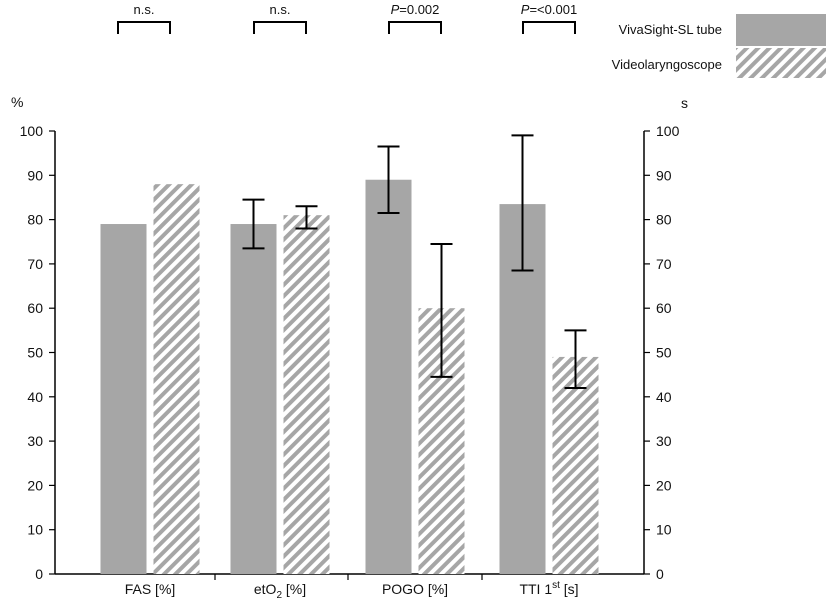 This screenshot has height=601, width=829. I want to click on significance-label-2: n.s., so click(280, 9).